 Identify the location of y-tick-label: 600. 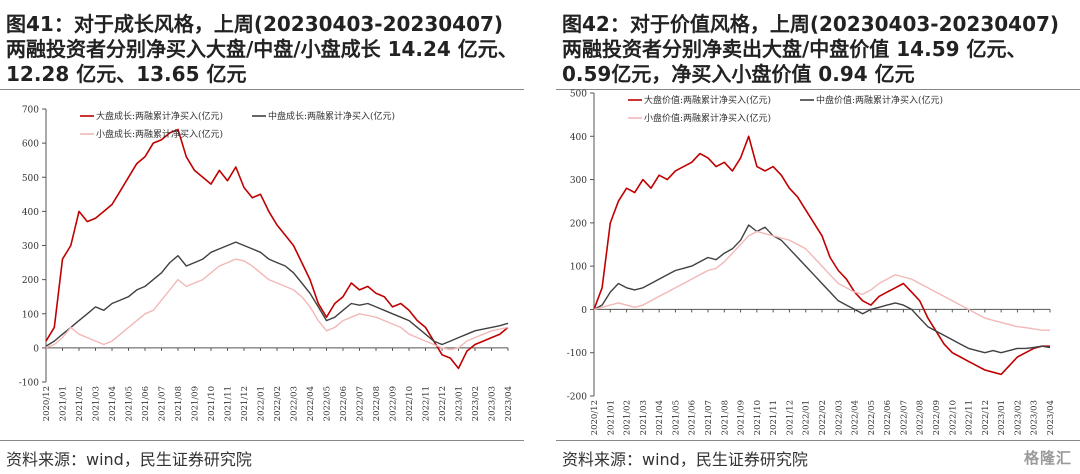
(30, 145).